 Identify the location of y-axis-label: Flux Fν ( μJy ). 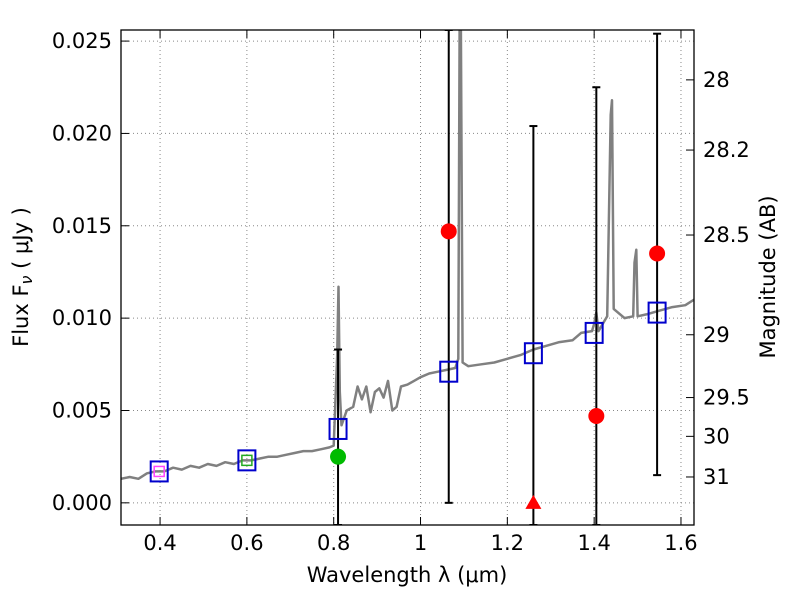
(22, 277).